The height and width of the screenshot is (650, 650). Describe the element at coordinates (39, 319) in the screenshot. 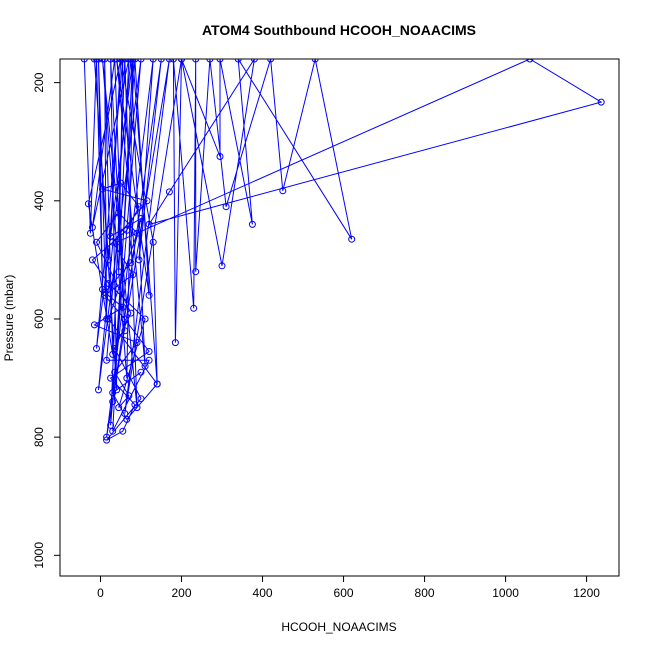

I see `y-tick-label: 600` at that location.